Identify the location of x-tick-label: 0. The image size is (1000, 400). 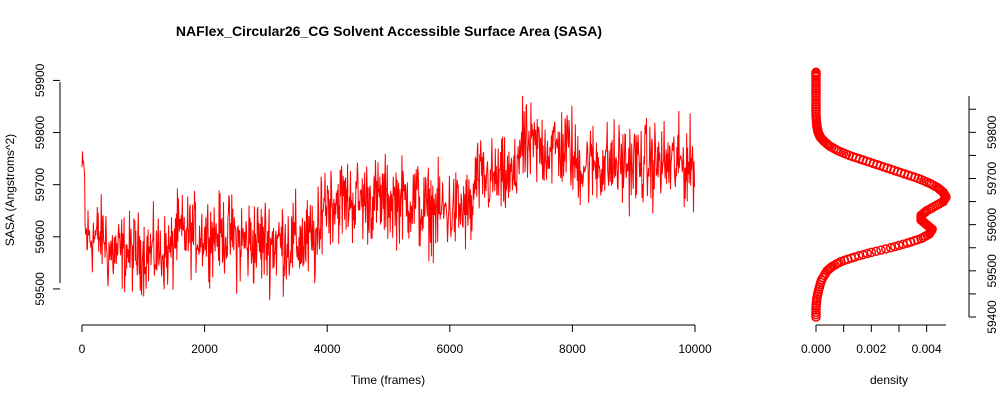
(82, 349).